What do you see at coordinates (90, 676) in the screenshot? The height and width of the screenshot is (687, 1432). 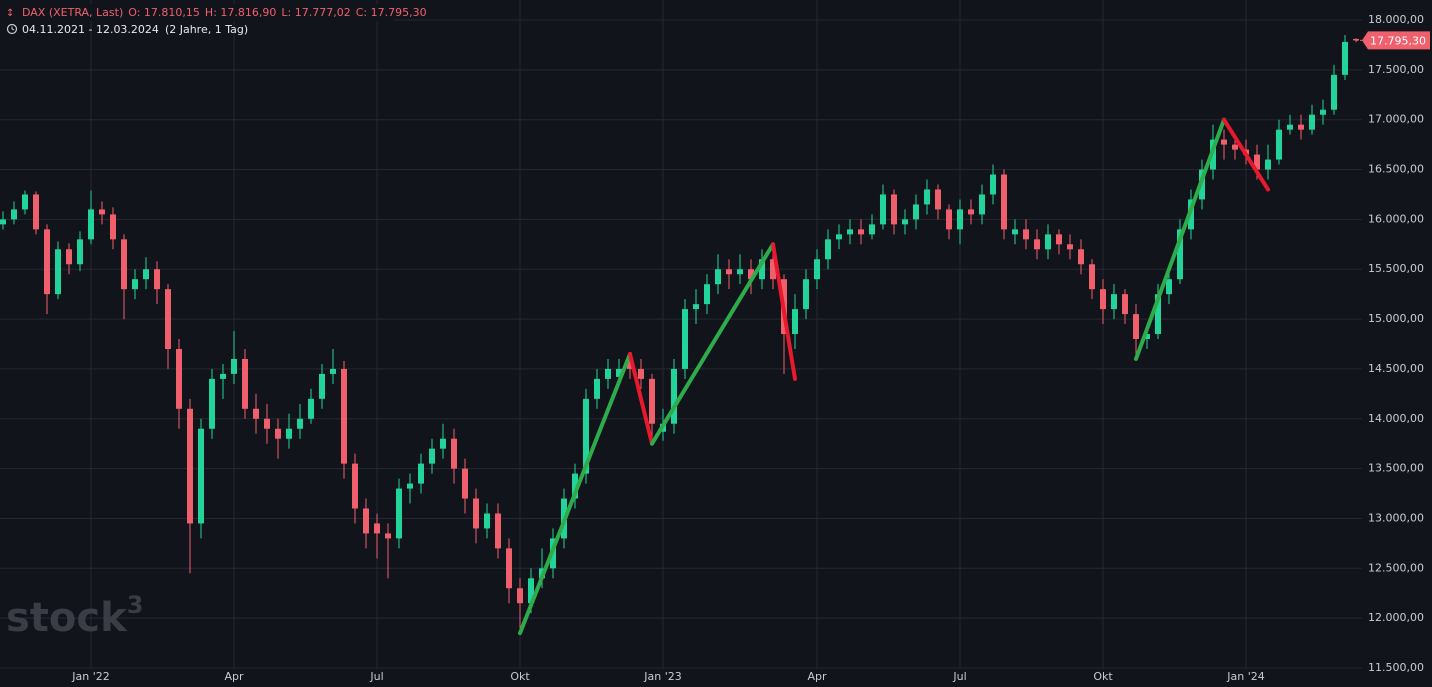 I see `x-tick-label: Jan '22` at bounding box center [90, 676].